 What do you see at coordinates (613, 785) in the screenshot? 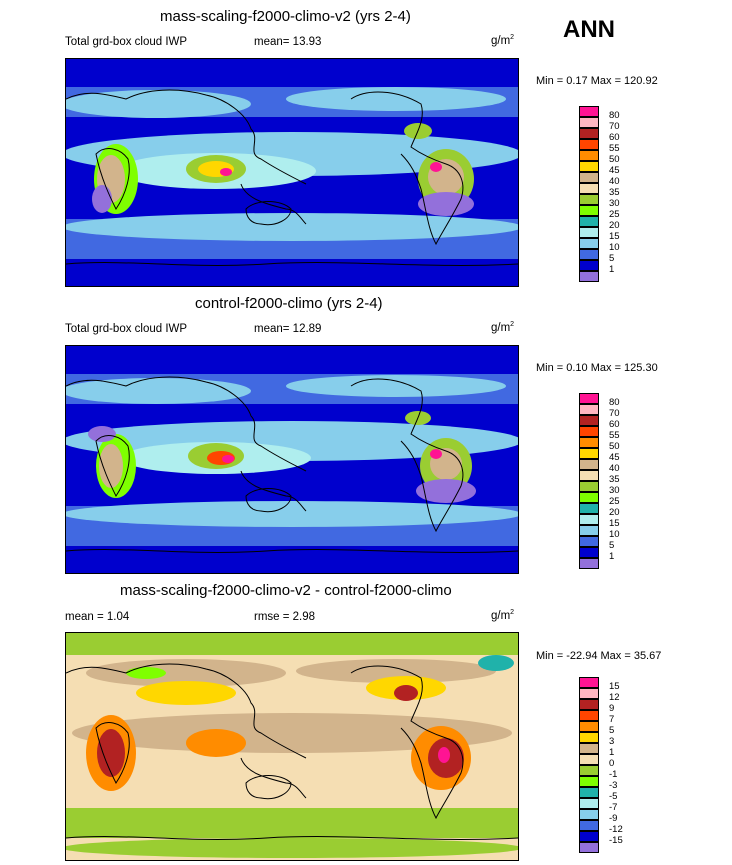
I see `colorbar-label: -3` at bounding box center [613, 785].